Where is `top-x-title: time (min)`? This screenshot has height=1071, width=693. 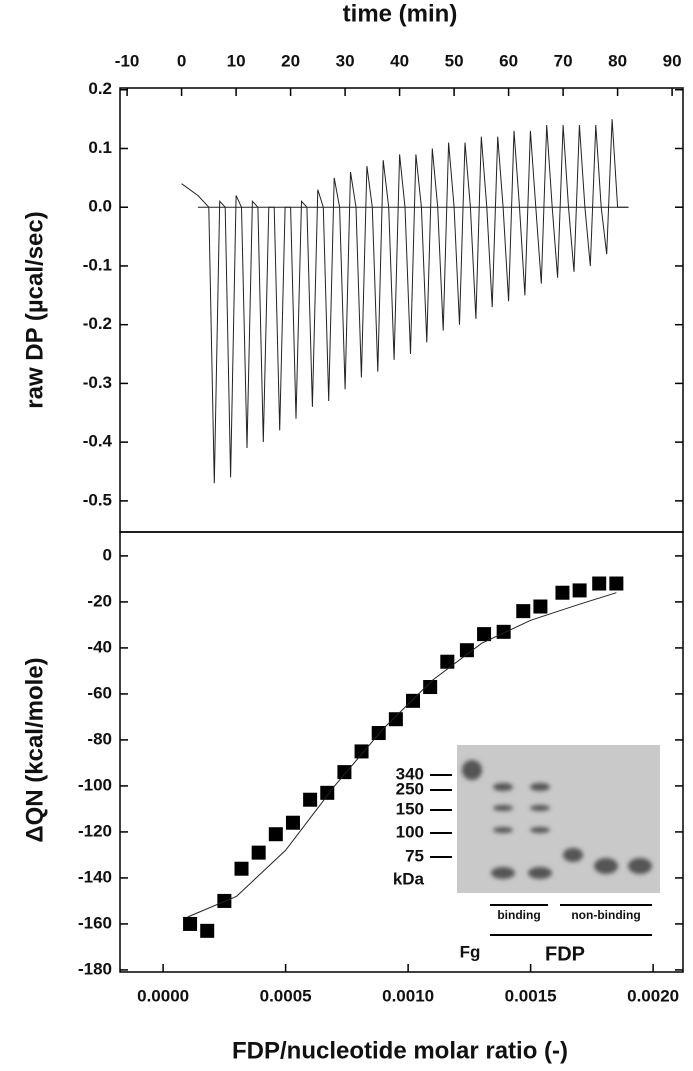 top-x-title: time (min) is located at coordinates (400, 13).